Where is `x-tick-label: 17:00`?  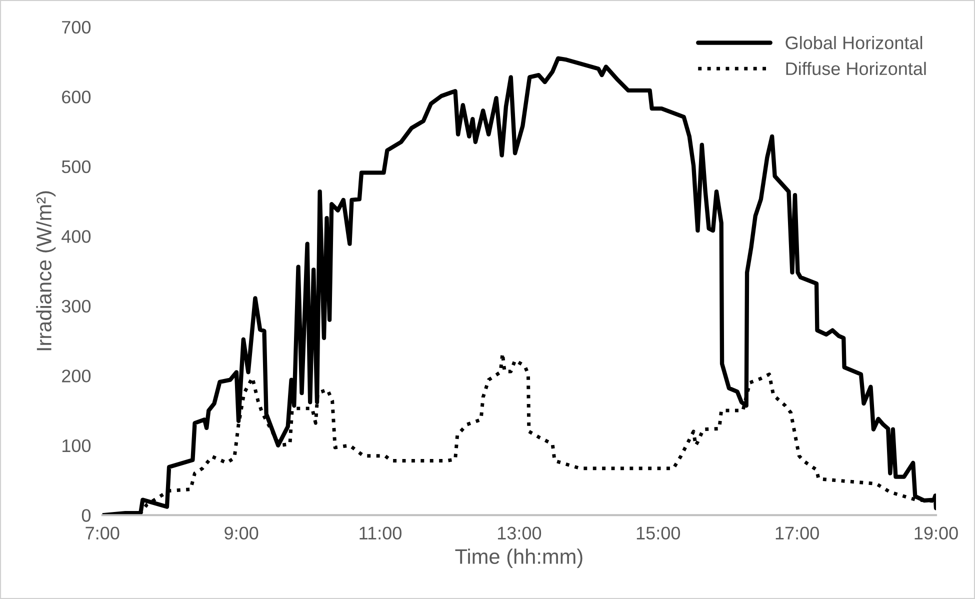 x-tick-label: 17:00 is located at coordinates (797, 533).